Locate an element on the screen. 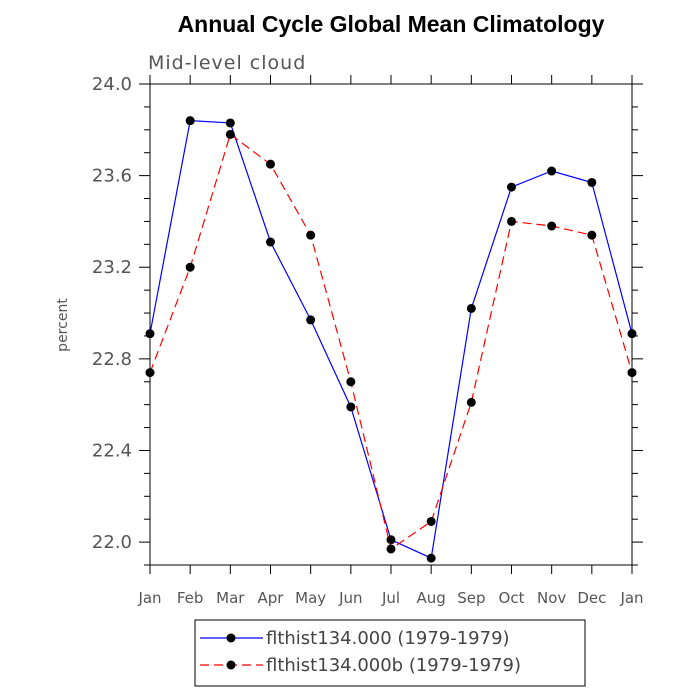  x-tick-label: Sep is located at coordinates (471, 598).